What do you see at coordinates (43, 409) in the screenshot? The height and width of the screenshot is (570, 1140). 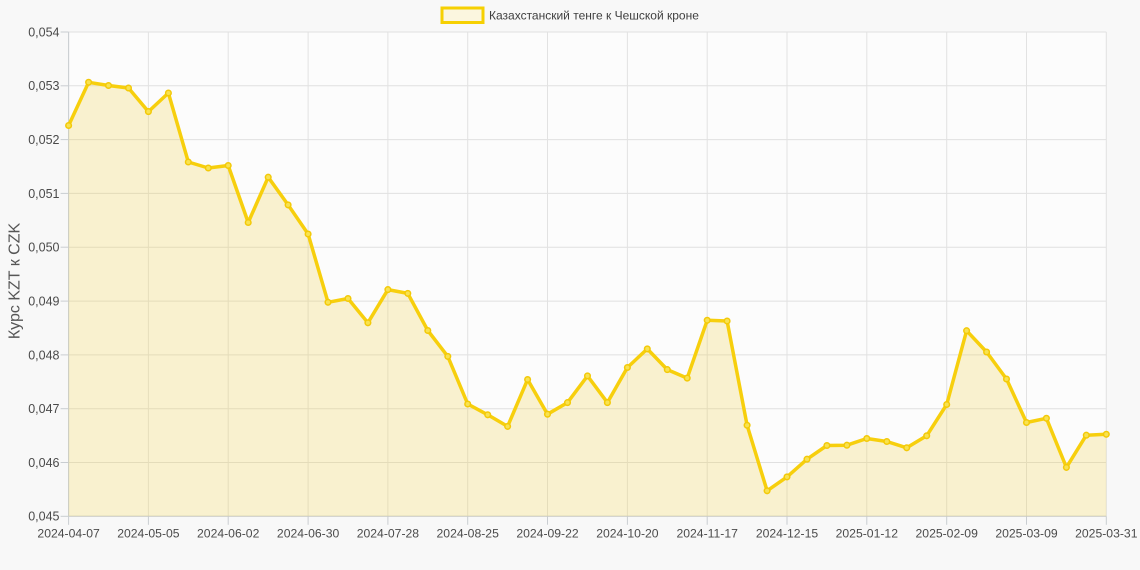 I see `svg-text: 0,047` at bounding box center [43, 409].